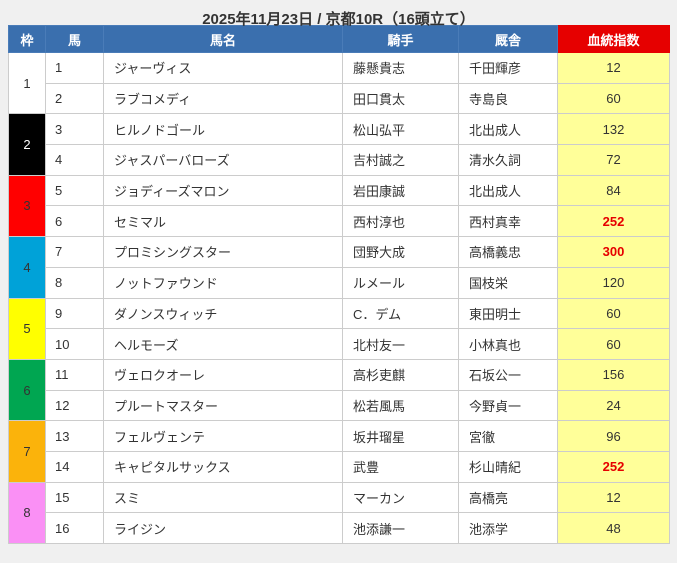 The image size is (677, 563). I want to click on table-row: 3 5 ジョディーズマロン 岩田康誠 北出成人 84, so click(339, 206).